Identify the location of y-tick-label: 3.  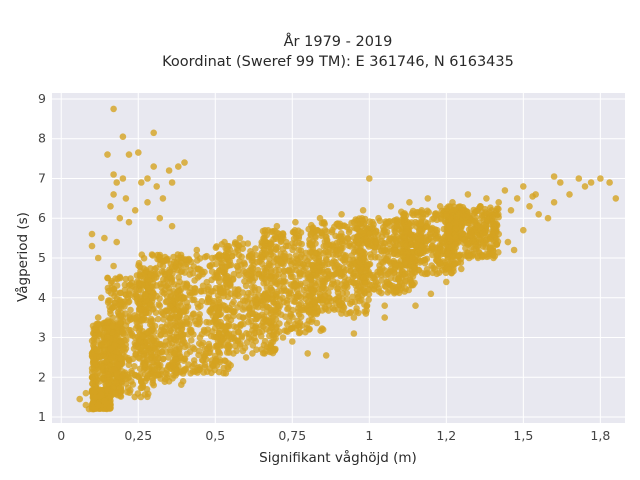
(42, 337).